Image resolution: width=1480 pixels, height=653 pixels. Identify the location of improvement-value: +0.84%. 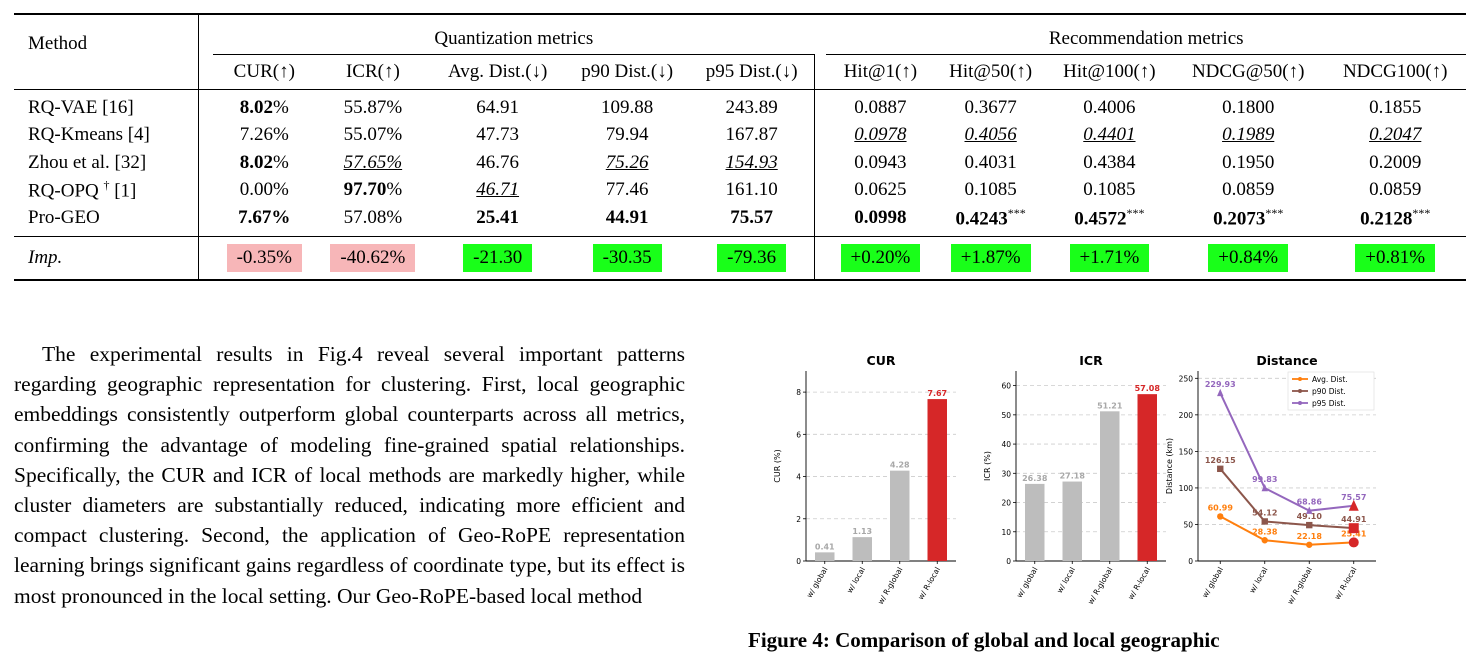
(1248, 257).